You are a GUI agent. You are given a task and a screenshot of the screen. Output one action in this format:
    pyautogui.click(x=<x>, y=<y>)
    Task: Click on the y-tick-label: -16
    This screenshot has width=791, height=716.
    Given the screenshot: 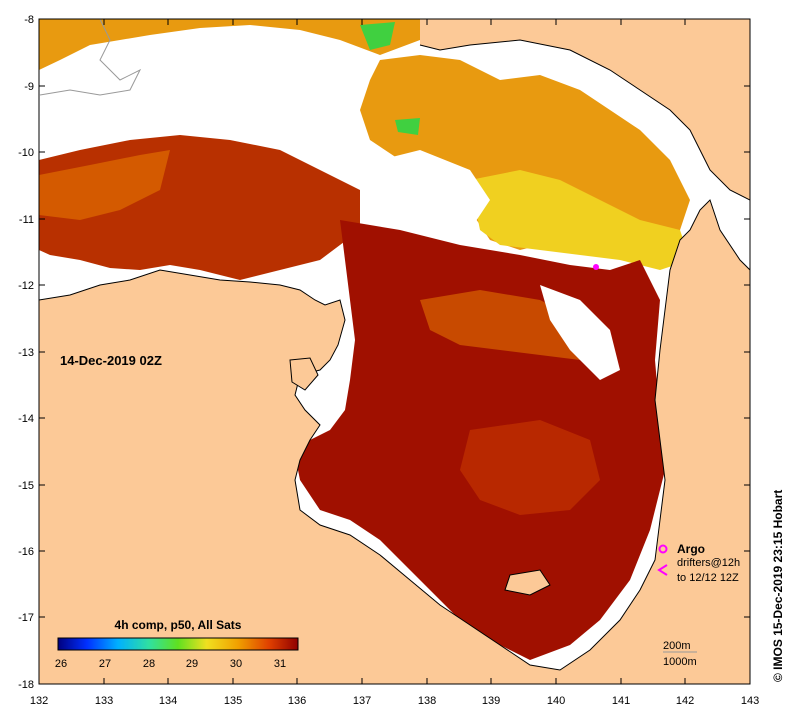 What is the action you would take?
    pyautogui.click(x=26, y=552)
    